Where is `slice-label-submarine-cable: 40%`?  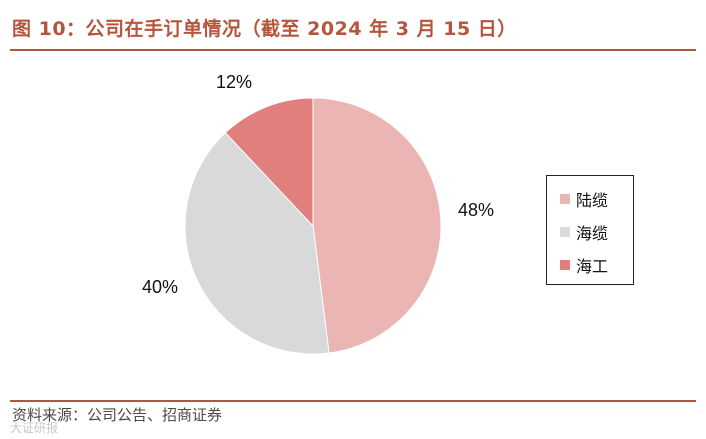
slice-label-submarine-cable: 40% is located at coordinates (160, 287).